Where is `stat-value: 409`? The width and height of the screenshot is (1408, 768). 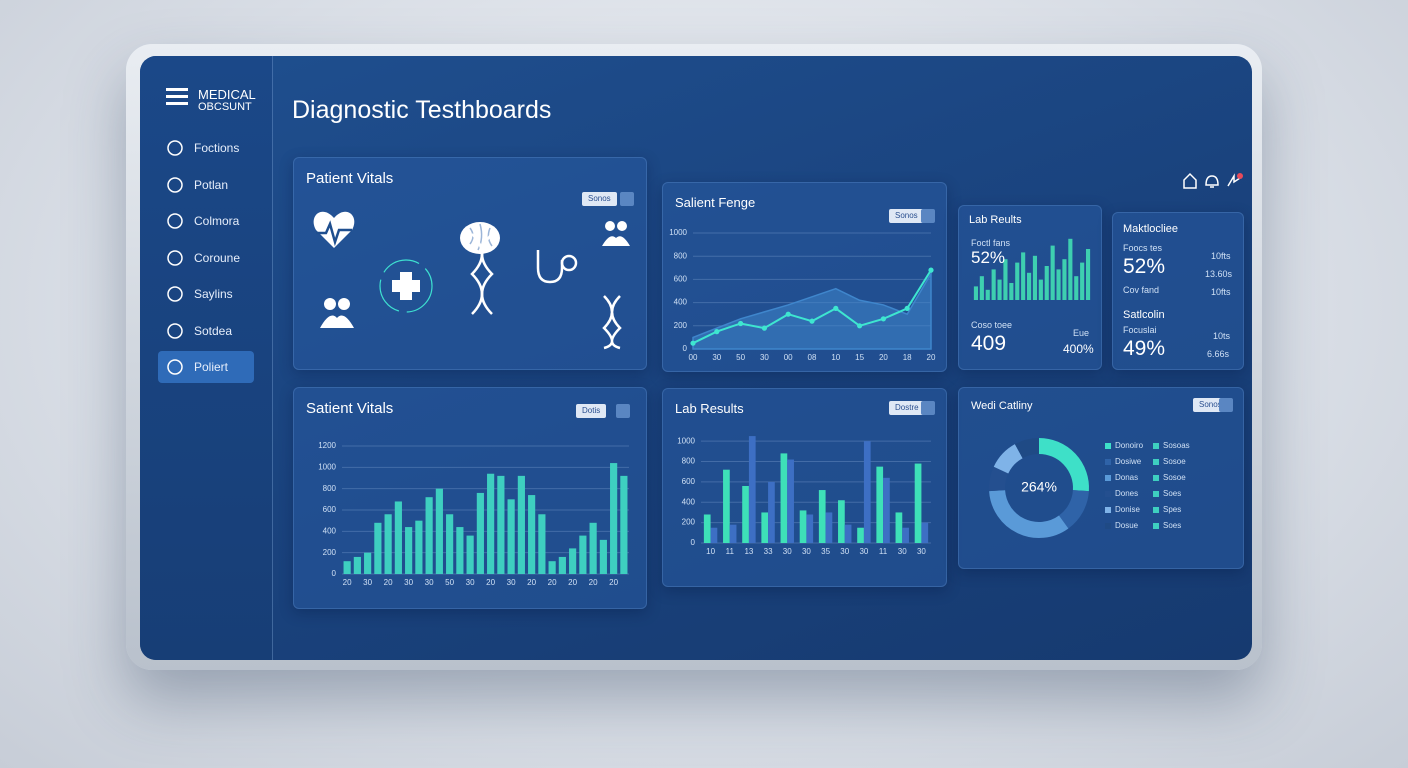 stat-value: 409 is located at coordinates (989, 343).